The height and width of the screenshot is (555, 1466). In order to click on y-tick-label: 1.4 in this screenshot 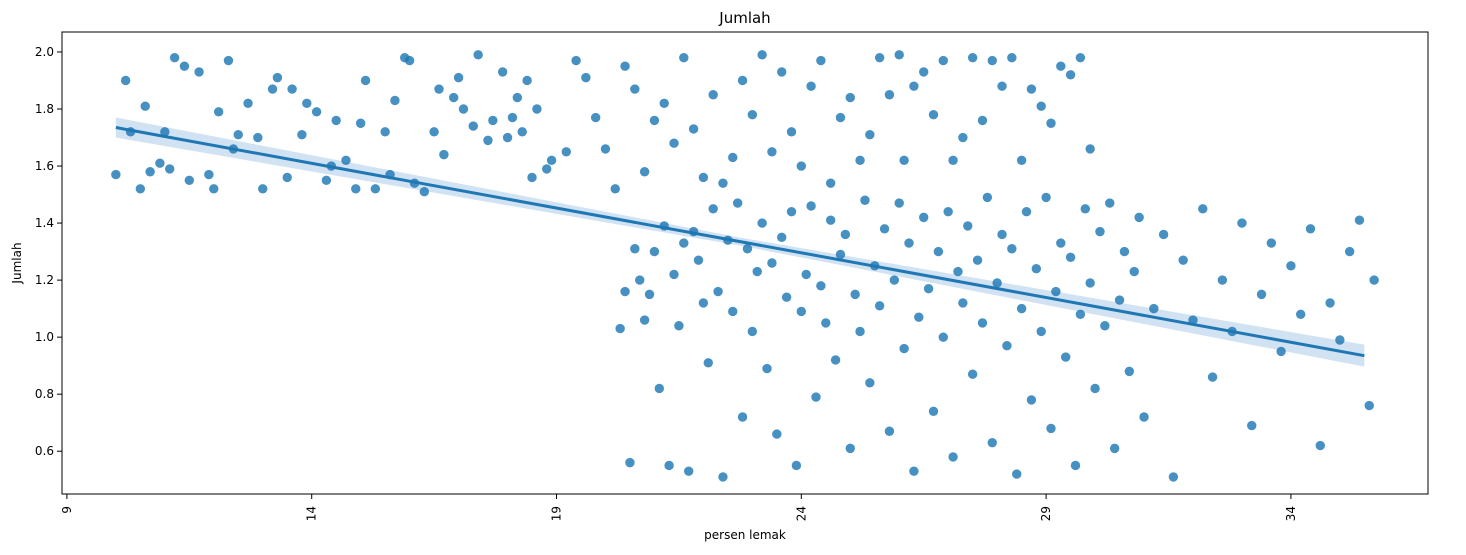, I will do `click(44, 223)`.